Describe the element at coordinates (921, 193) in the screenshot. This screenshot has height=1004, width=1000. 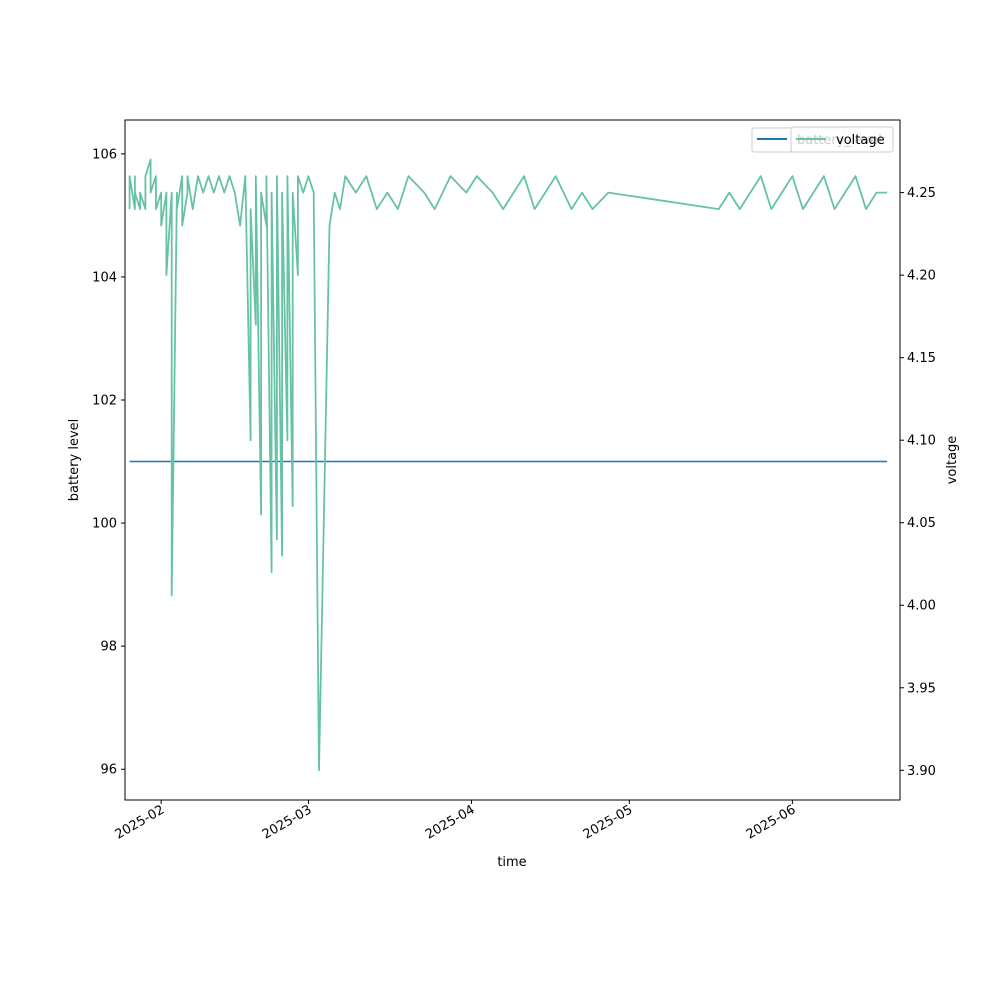
I see `y-right-tick-label: 4.25` at that location.